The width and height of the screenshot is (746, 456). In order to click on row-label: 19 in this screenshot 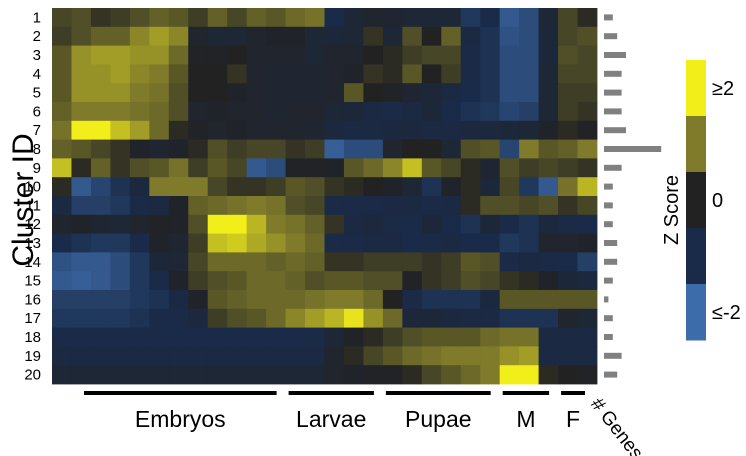, I will do `click(32, 356)`.